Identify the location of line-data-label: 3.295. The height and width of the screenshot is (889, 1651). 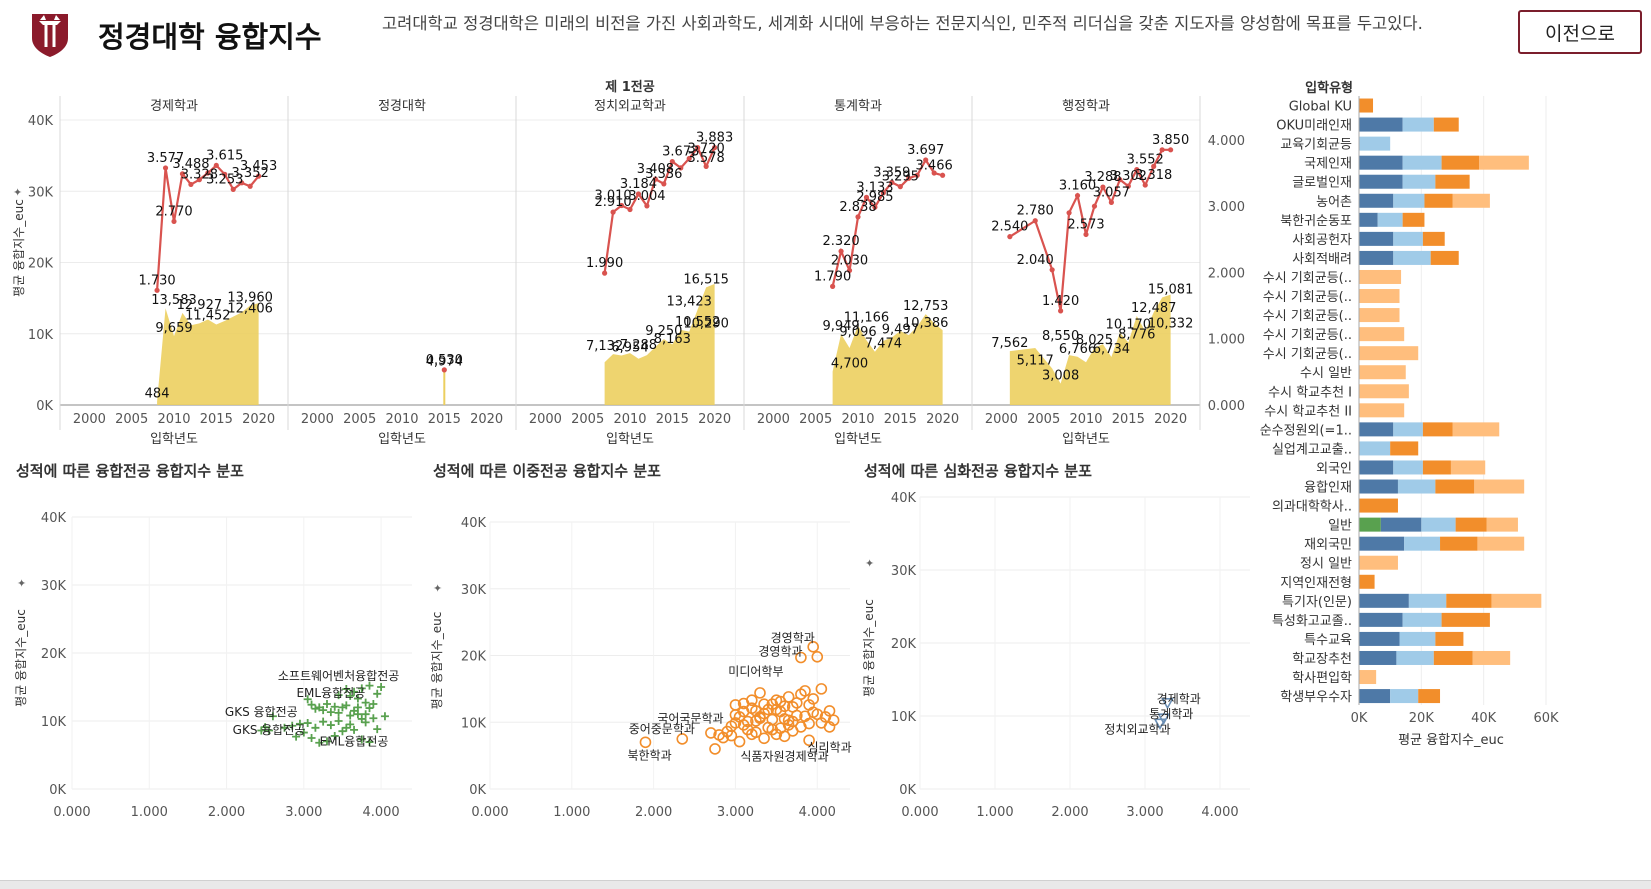
(900, 177).